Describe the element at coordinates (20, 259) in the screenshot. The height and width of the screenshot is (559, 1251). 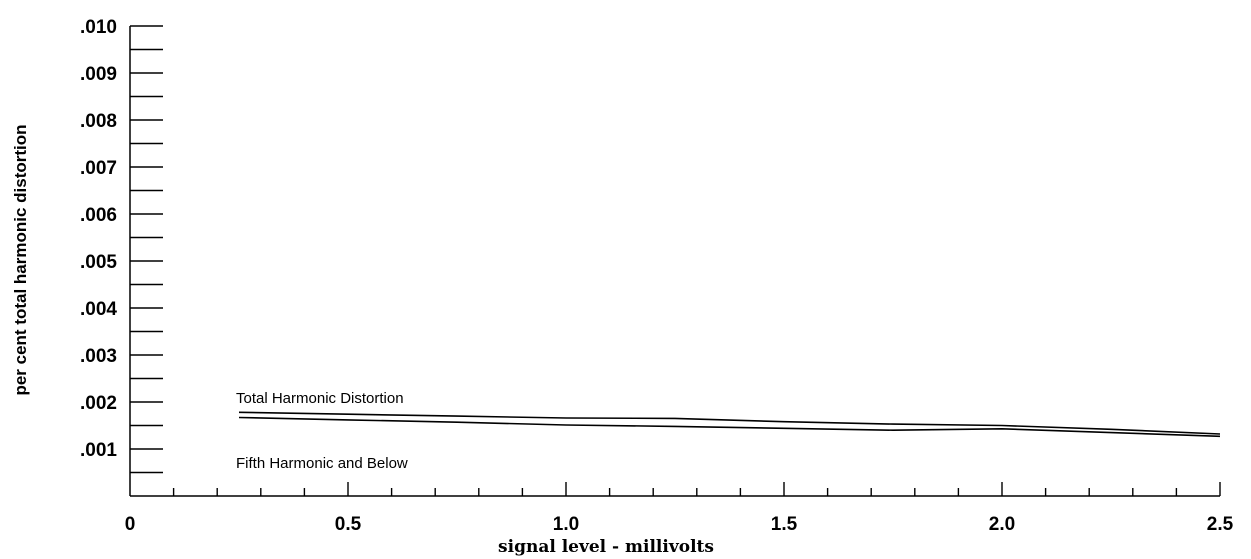
I see `y-axis-title: per cent total harmonic distortion` at that location.